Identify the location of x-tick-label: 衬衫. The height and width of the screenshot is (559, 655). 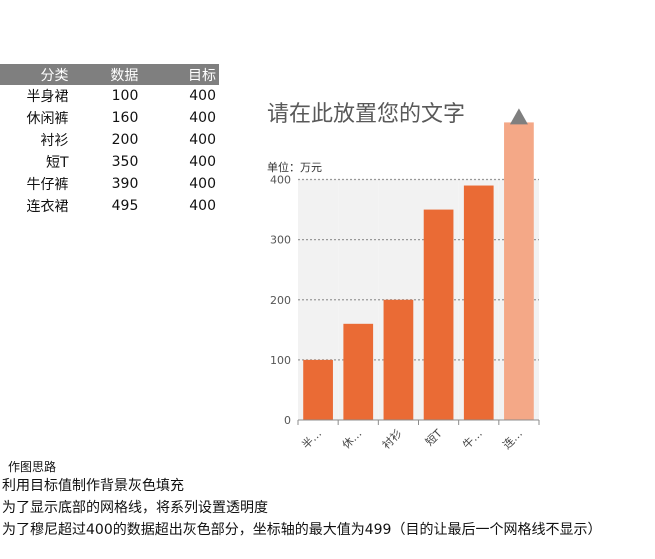
(392, 439).